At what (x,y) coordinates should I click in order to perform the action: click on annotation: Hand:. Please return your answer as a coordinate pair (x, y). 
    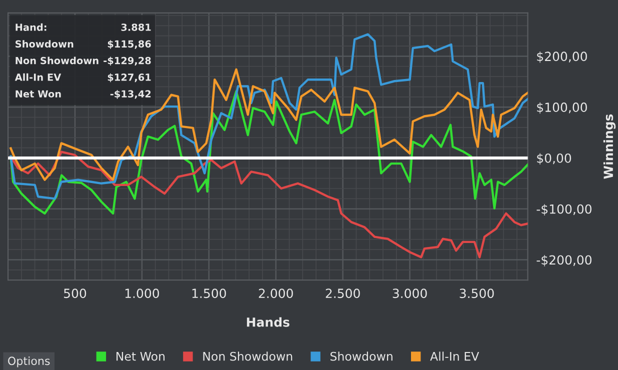
    Looking at the image, I should click on (31, 27).